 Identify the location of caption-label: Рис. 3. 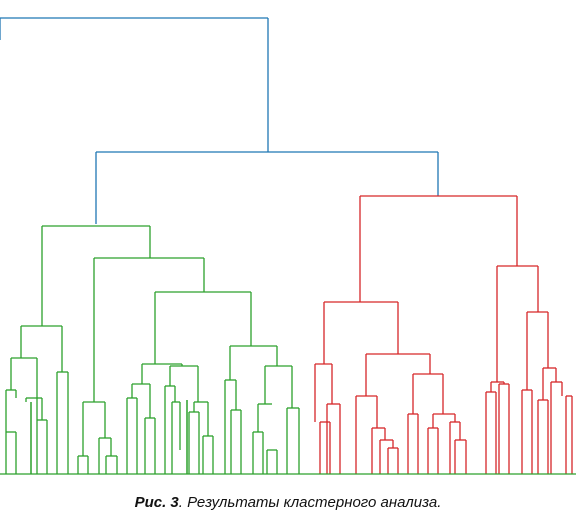
(156, 502).